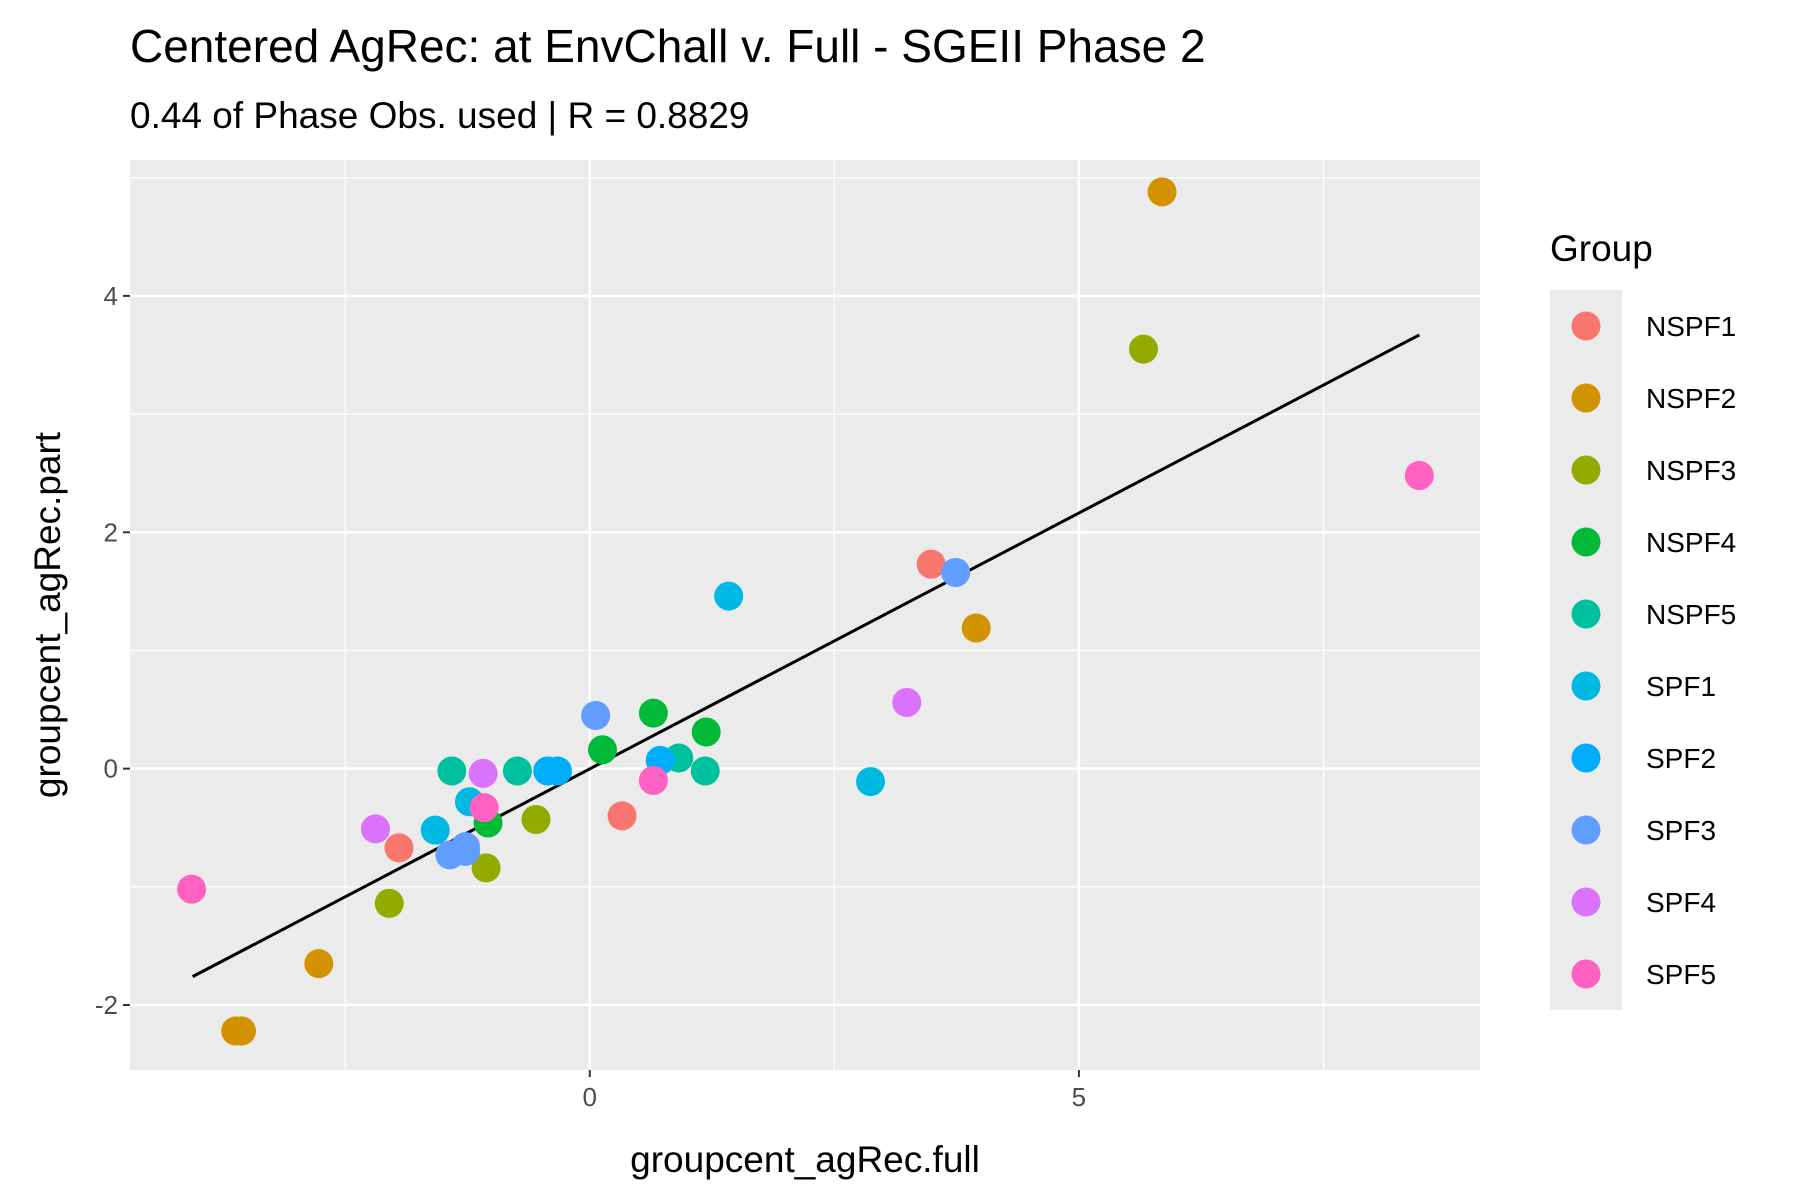 The width and height of the screenshot is (1800, 1200). Describe the element at coordinates (590, 1097) in the screenshot. I see `x-tick-label: 0` at that location.